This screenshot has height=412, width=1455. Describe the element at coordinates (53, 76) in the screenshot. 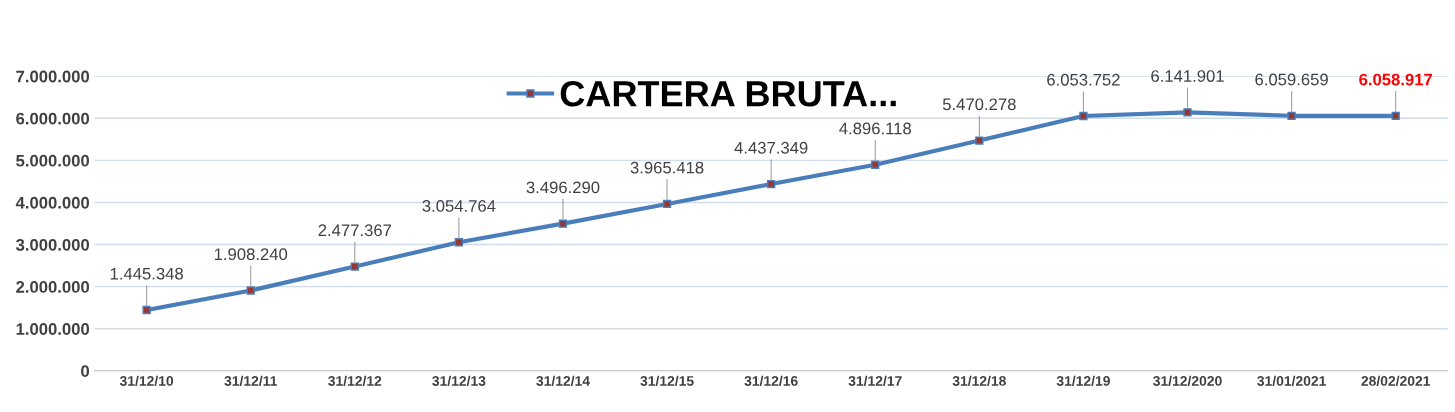

I see `y-tick-label: 7.000.000` at that location.